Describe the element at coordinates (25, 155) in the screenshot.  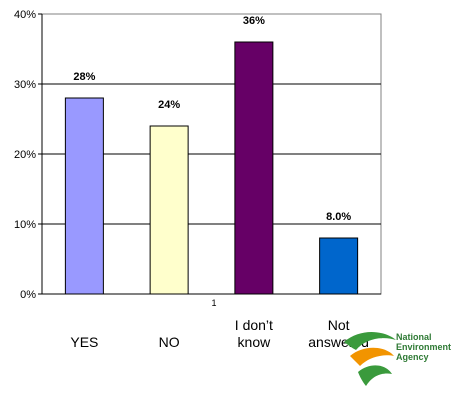
I see `y-tick-label: 20%` at that location.